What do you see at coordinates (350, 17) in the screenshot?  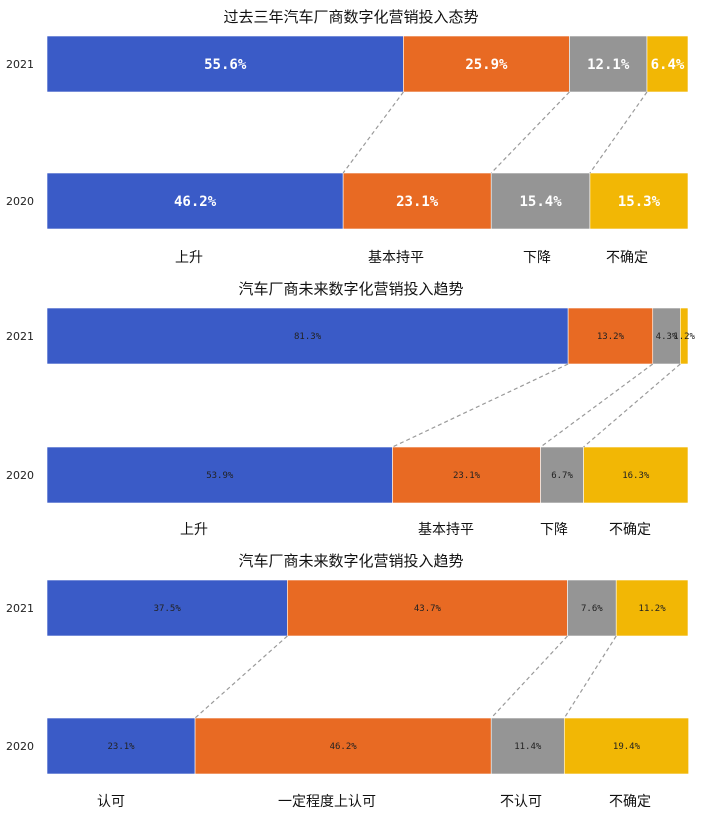 I see `chart-title: 过去三年汽车厂商数字化营销投入态势` at bounding box center [350, 17].